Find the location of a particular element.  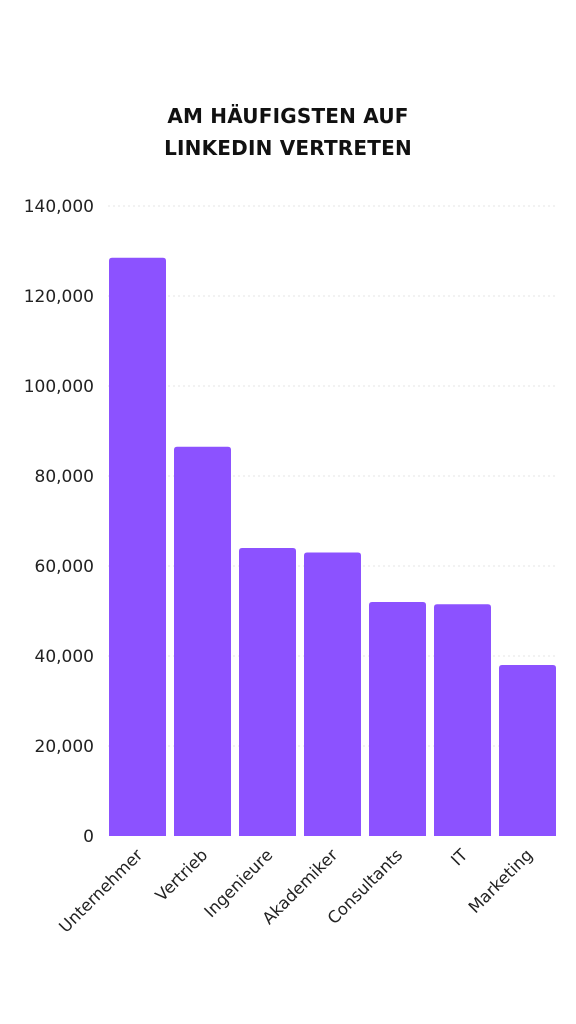

chart-title-line-2: LINKEDIN VERTRETEN is located at coordinates (288, 148).